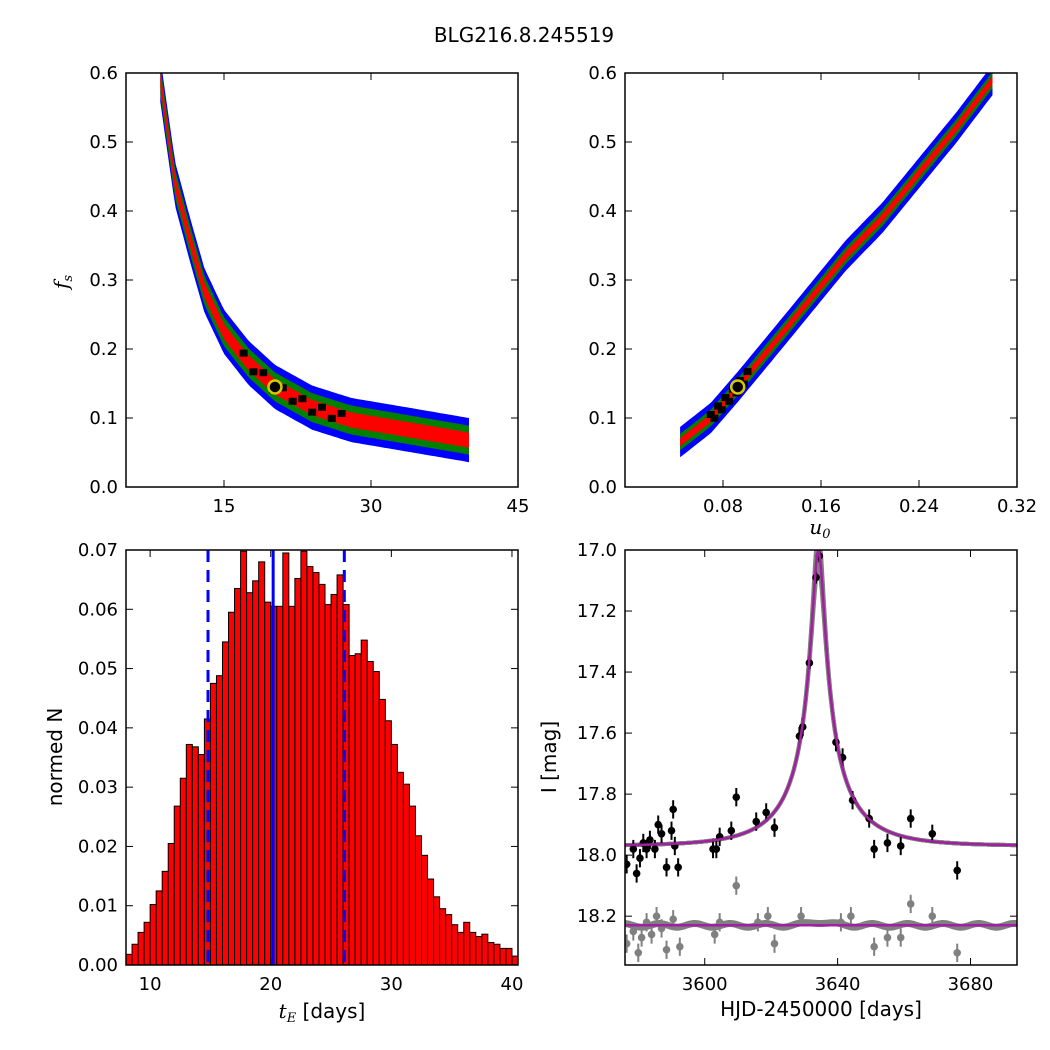 The image size is (1050, 1050). I want to click on x-tick-label: 0.32, so click(1017, 506).